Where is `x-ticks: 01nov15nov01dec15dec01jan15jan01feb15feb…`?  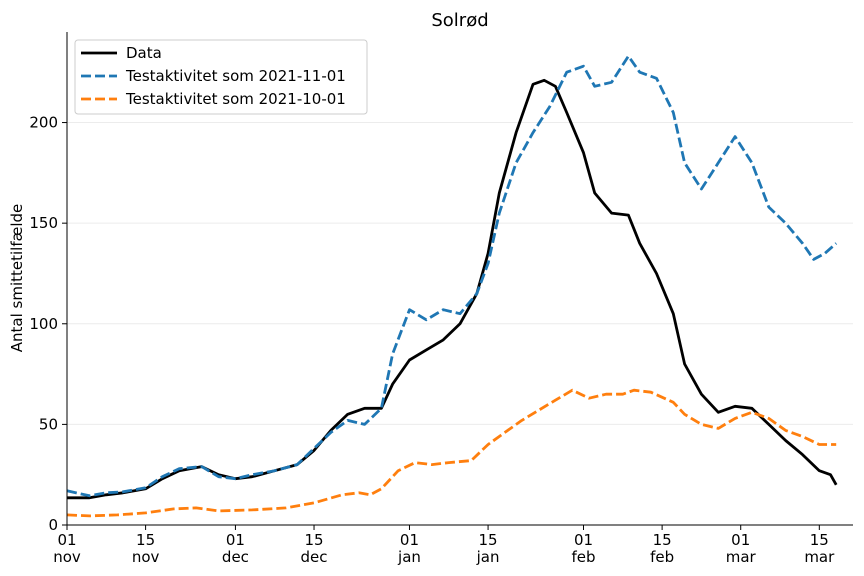
x-ticks: 01nov15nov01dec15dec01jan15jan01feb15feb… is located at coordinates (444, 545).